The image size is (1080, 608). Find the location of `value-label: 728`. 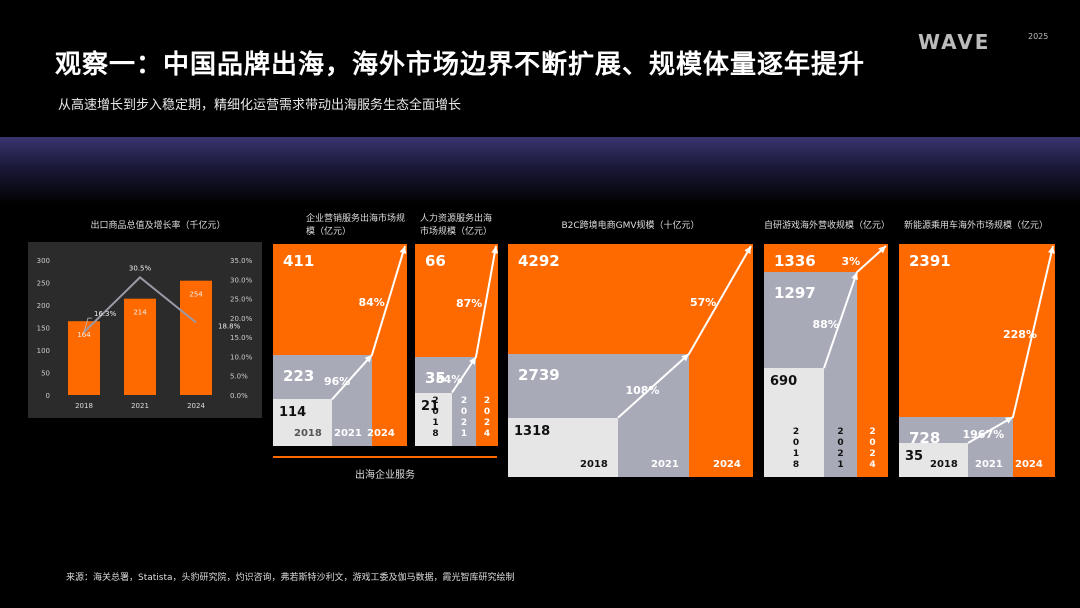

value-label: 728 is located at coordinates (925, 438).